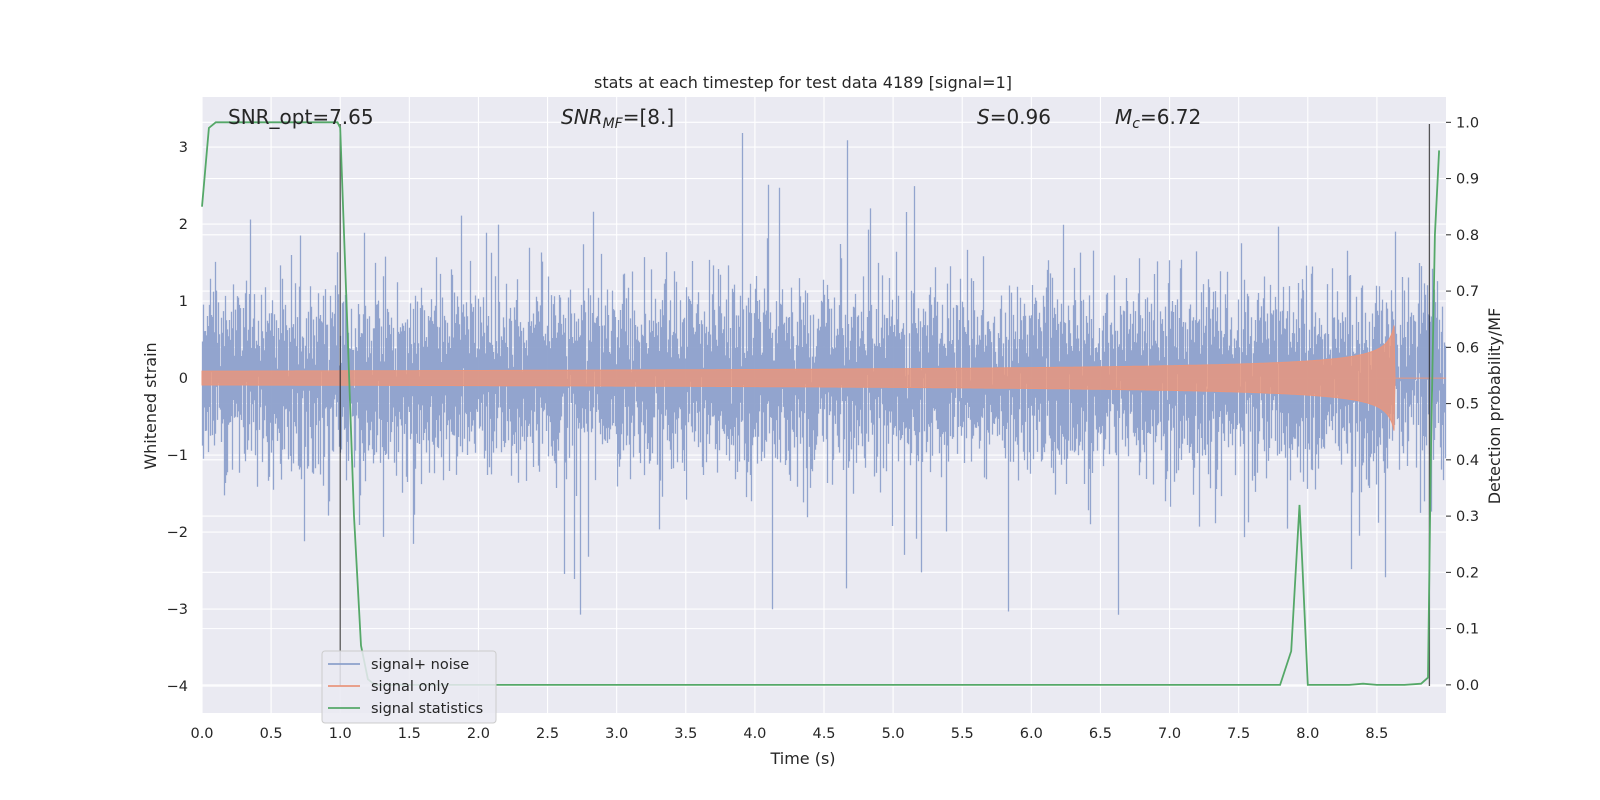 The height and width of the screenshot is (800, 1600). Describe the element at coordinates (802, 758) in the screenshot. I see `x-axis-label: Time (s)` at that location.